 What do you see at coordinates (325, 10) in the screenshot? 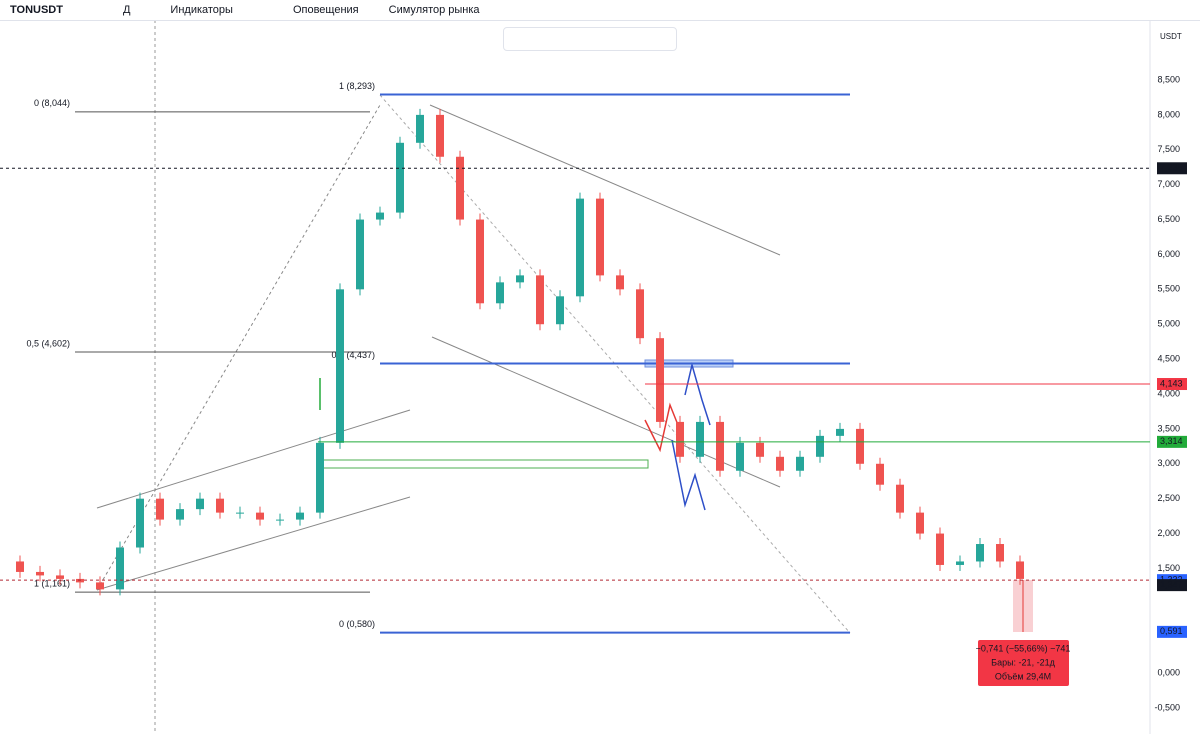
I see `alerts: Оповещения` at bounding box center [325, 10].